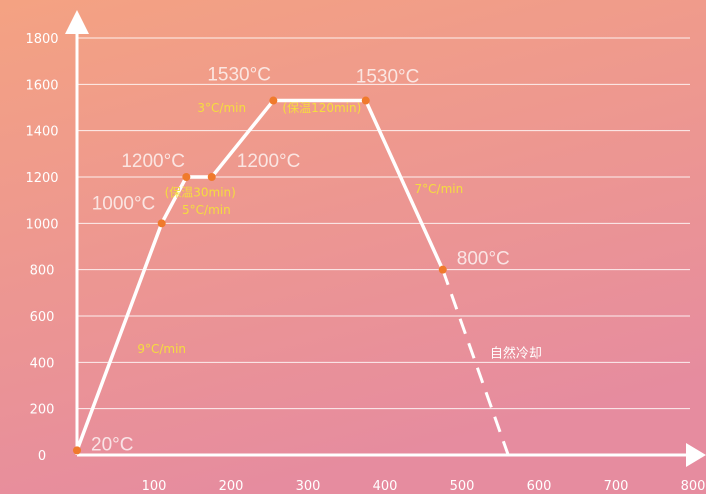 This screenshot has height=494, width=706. What do you see at coordinates (41, 224) in the screenshot?
I see `y-tick-label: 1000` at bounding box center [41, 224].